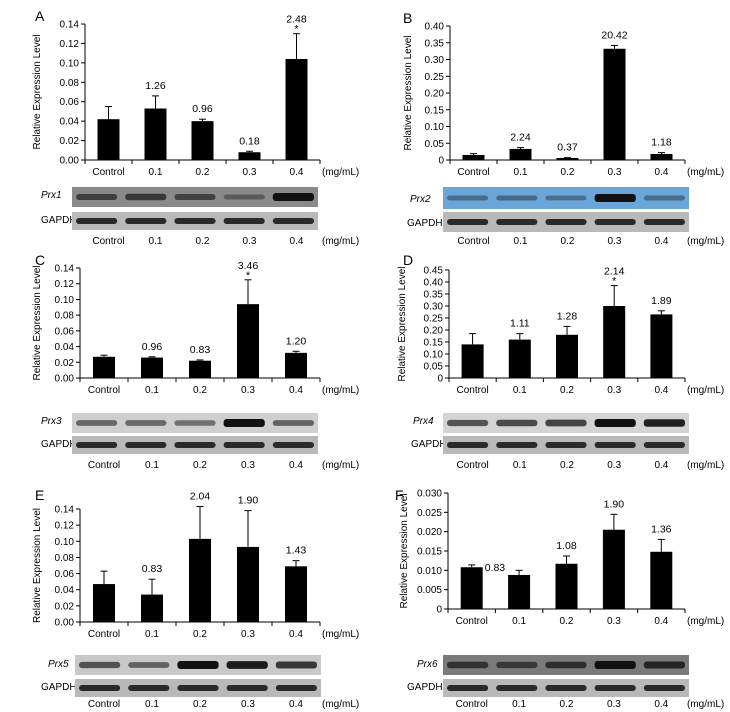 This screenshot has width=730, height=712. What do you see at coordinates (70, 44) in the screenshot?
I see `y-tick-label: 0.12` at bounding box center [70, 44].